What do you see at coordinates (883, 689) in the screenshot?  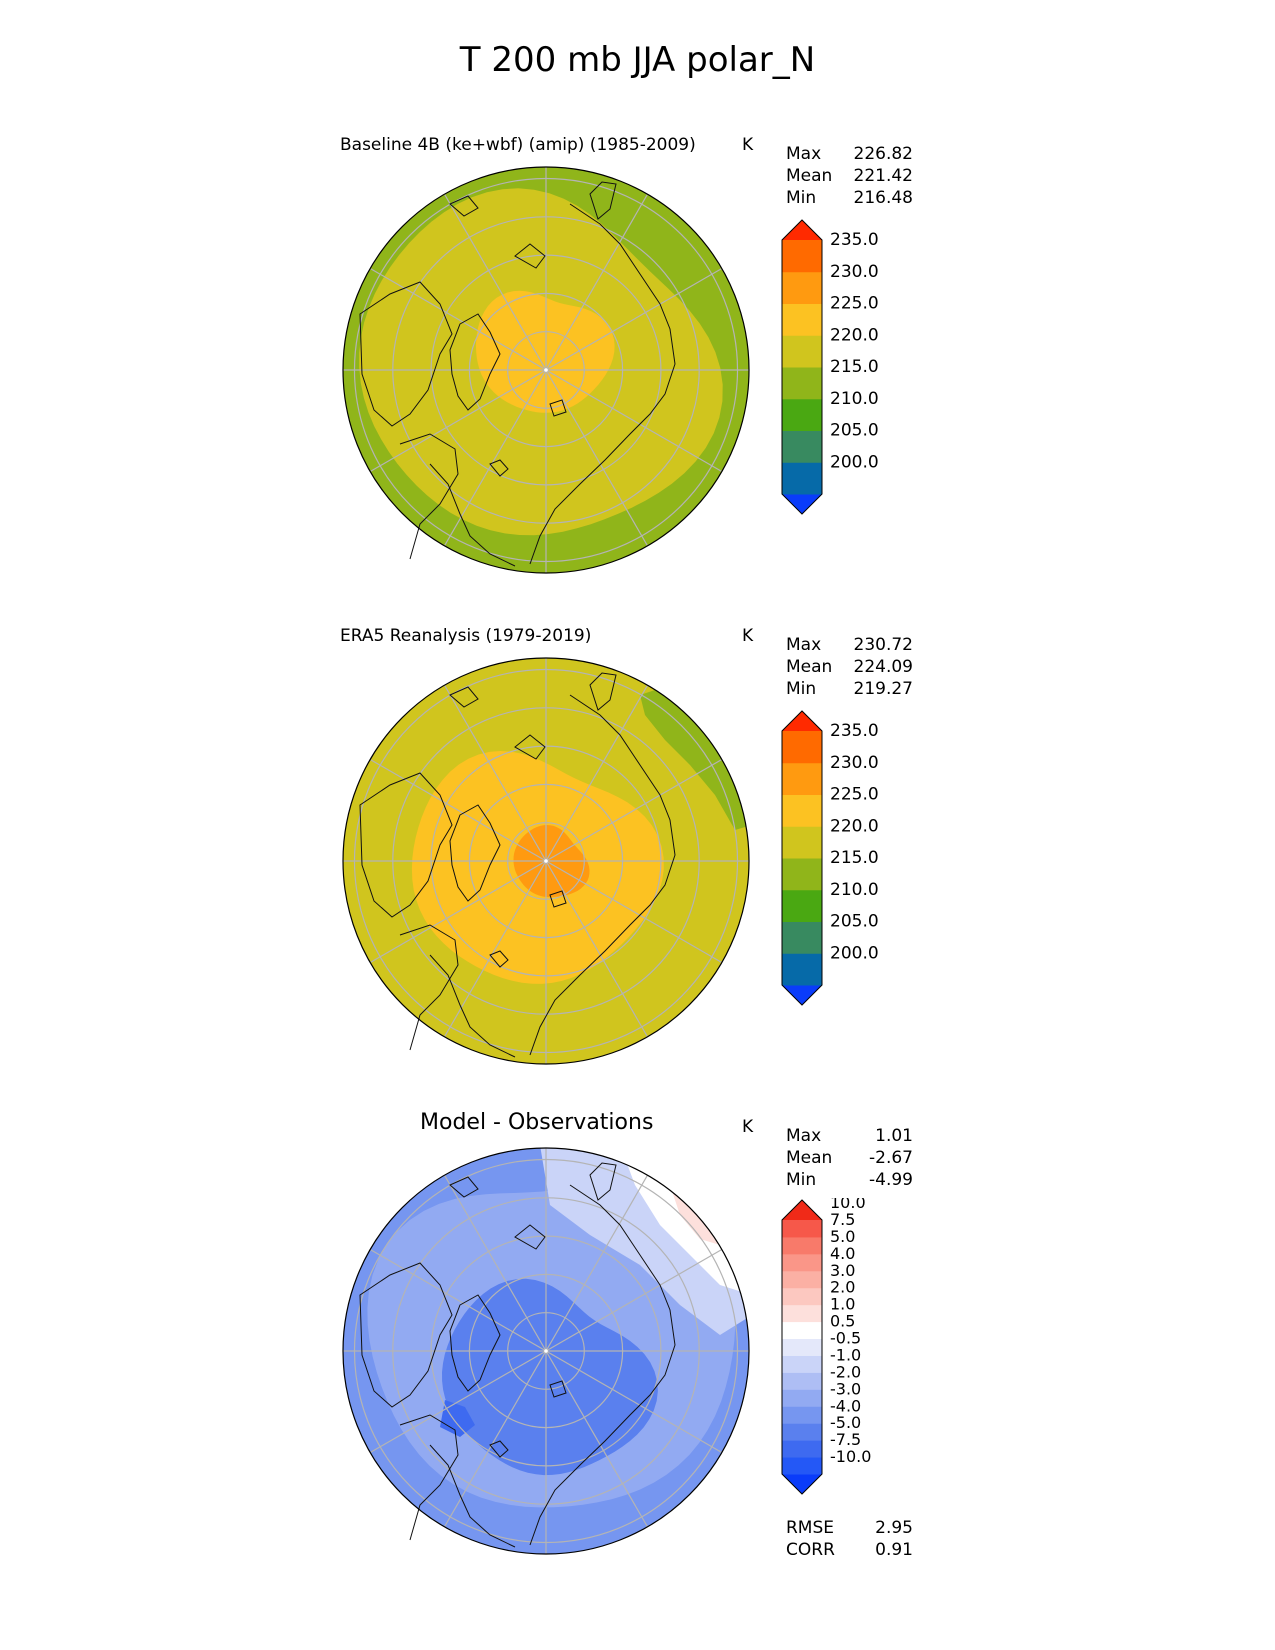 I see `stat-value: 219.27` at bounding box center [883, 689].